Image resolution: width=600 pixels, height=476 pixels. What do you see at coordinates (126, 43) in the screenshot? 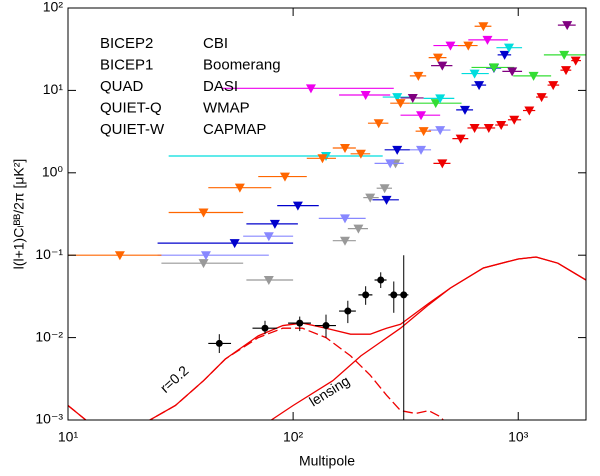
I see `legend-entry: BICEP2` at bounding box center [126, 43].